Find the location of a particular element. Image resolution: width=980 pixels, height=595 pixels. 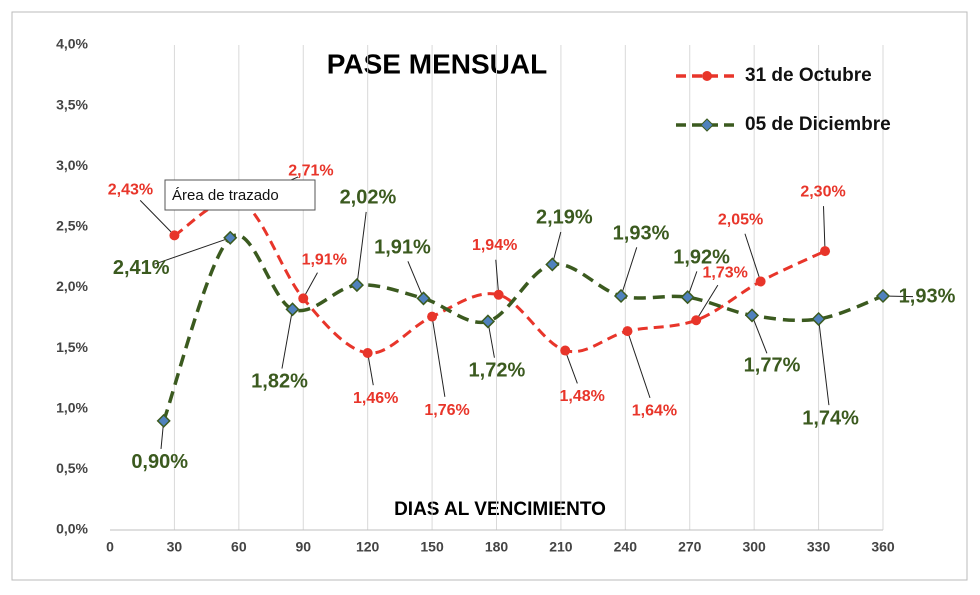

x-tick-label: 300 is located at coordinates (754, 547).